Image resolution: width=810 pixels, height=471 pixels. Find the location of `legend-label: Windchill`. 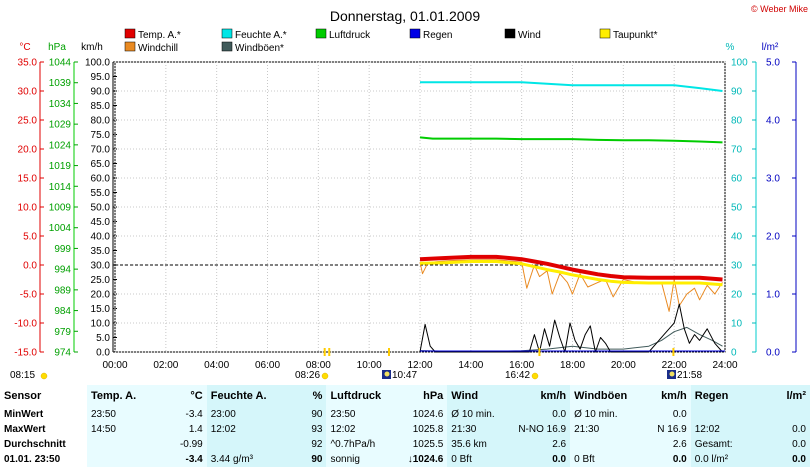

legend-label: Windchill is located at coordinates (158, 48).